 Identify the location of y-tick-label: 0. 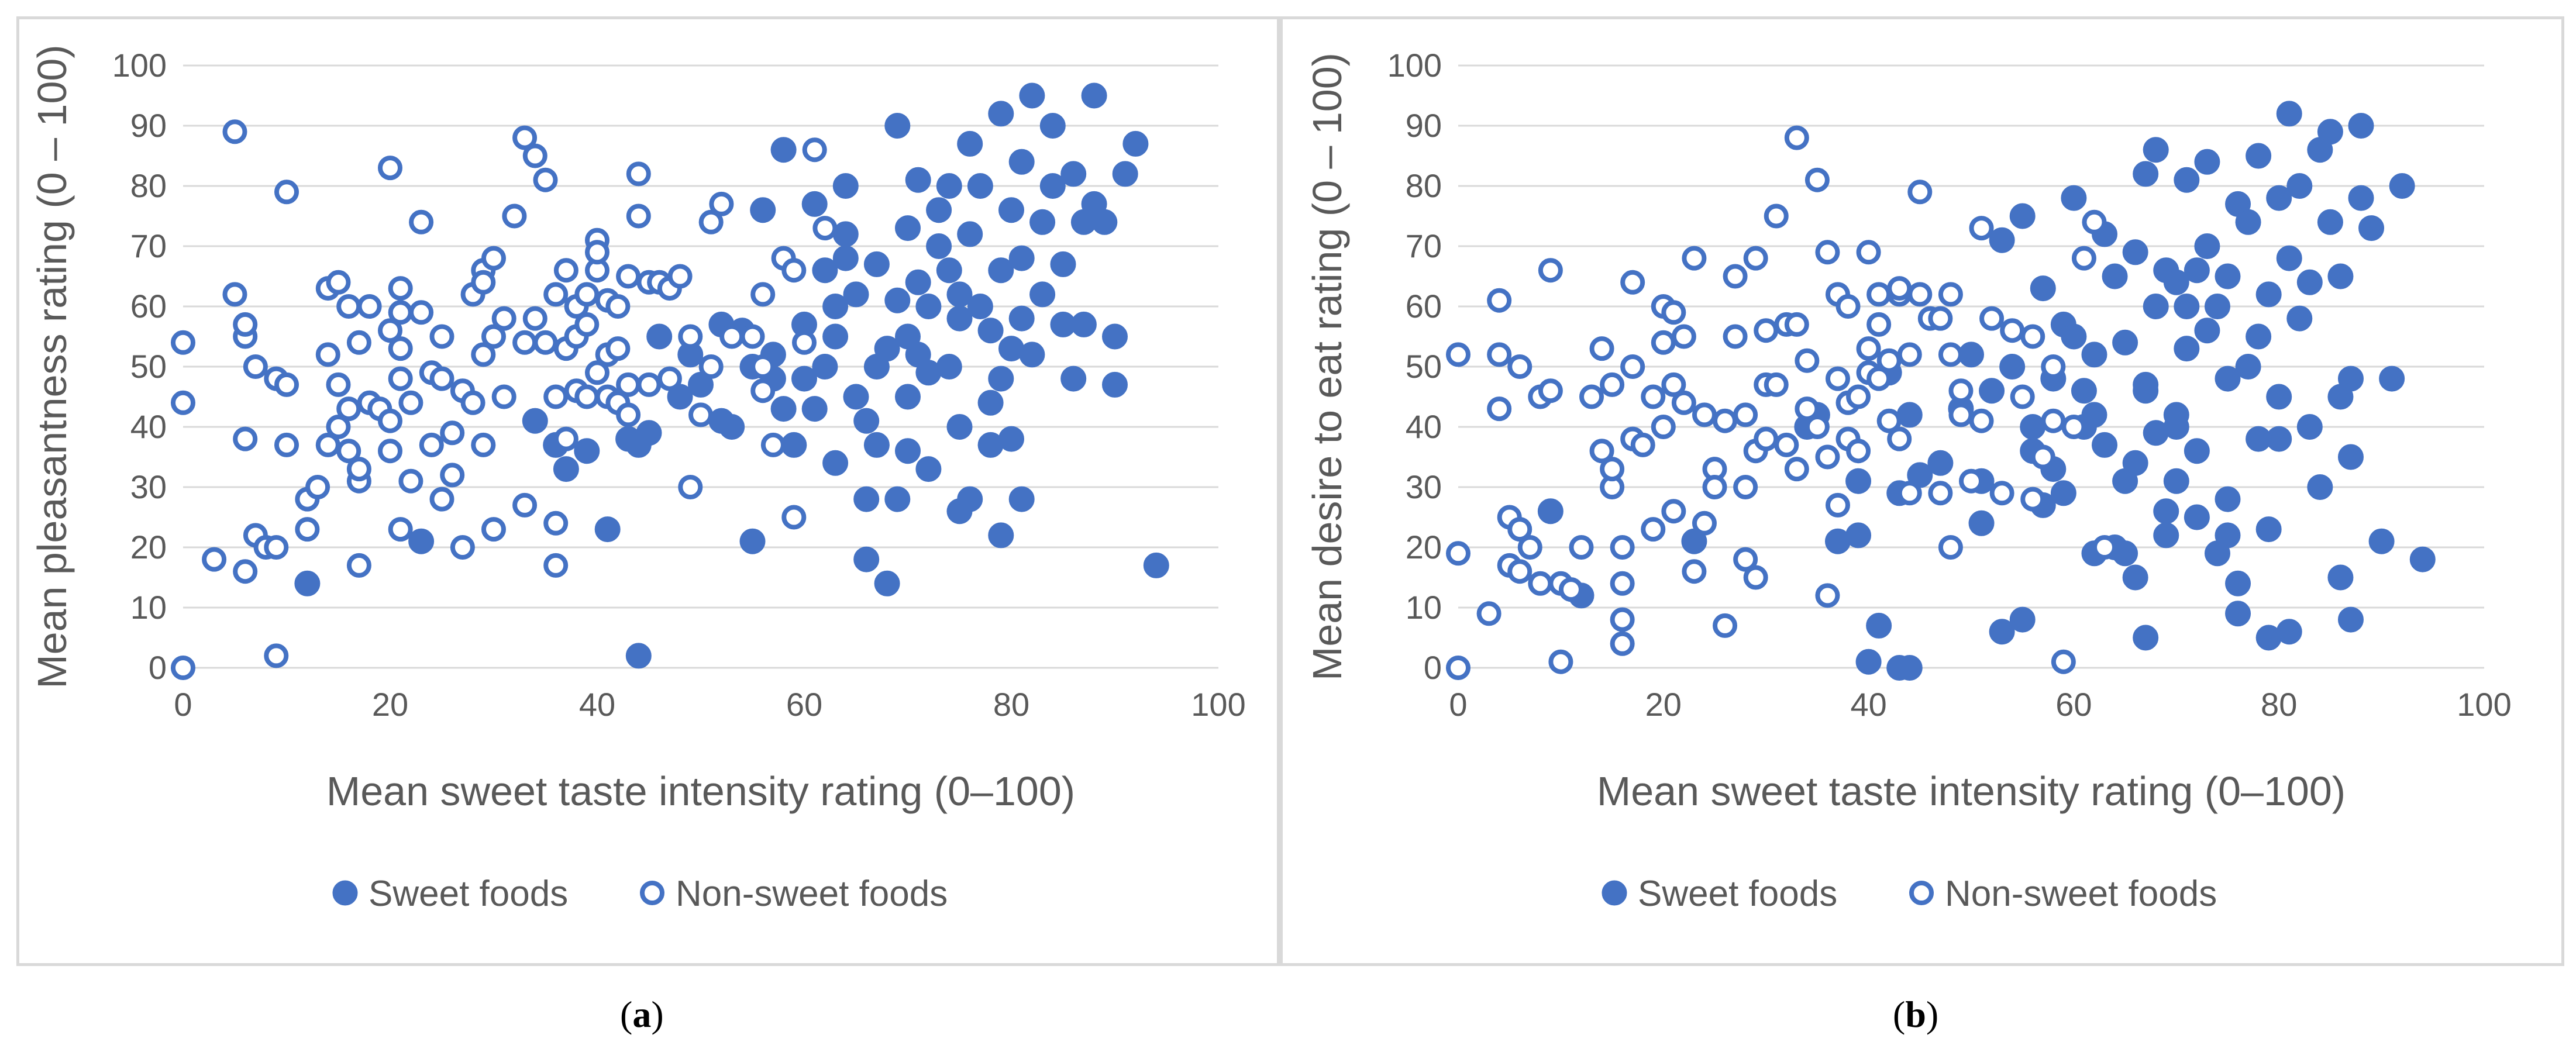
(158, 667).